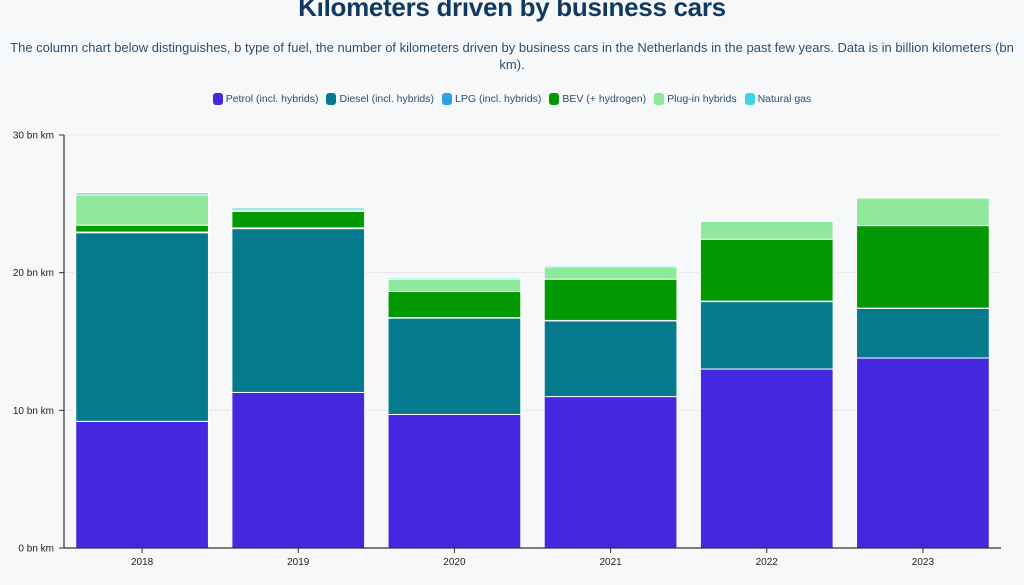 The height and width of the screenshot is (585, 1024). I want to click on legend-item: Diesel (incl. hybrids), so click(380, 99).